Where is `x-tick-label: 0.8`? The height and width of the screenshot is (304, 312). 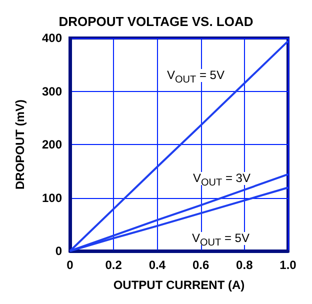 x-tick-label: 0.8 is located at coordinates (245, 265).